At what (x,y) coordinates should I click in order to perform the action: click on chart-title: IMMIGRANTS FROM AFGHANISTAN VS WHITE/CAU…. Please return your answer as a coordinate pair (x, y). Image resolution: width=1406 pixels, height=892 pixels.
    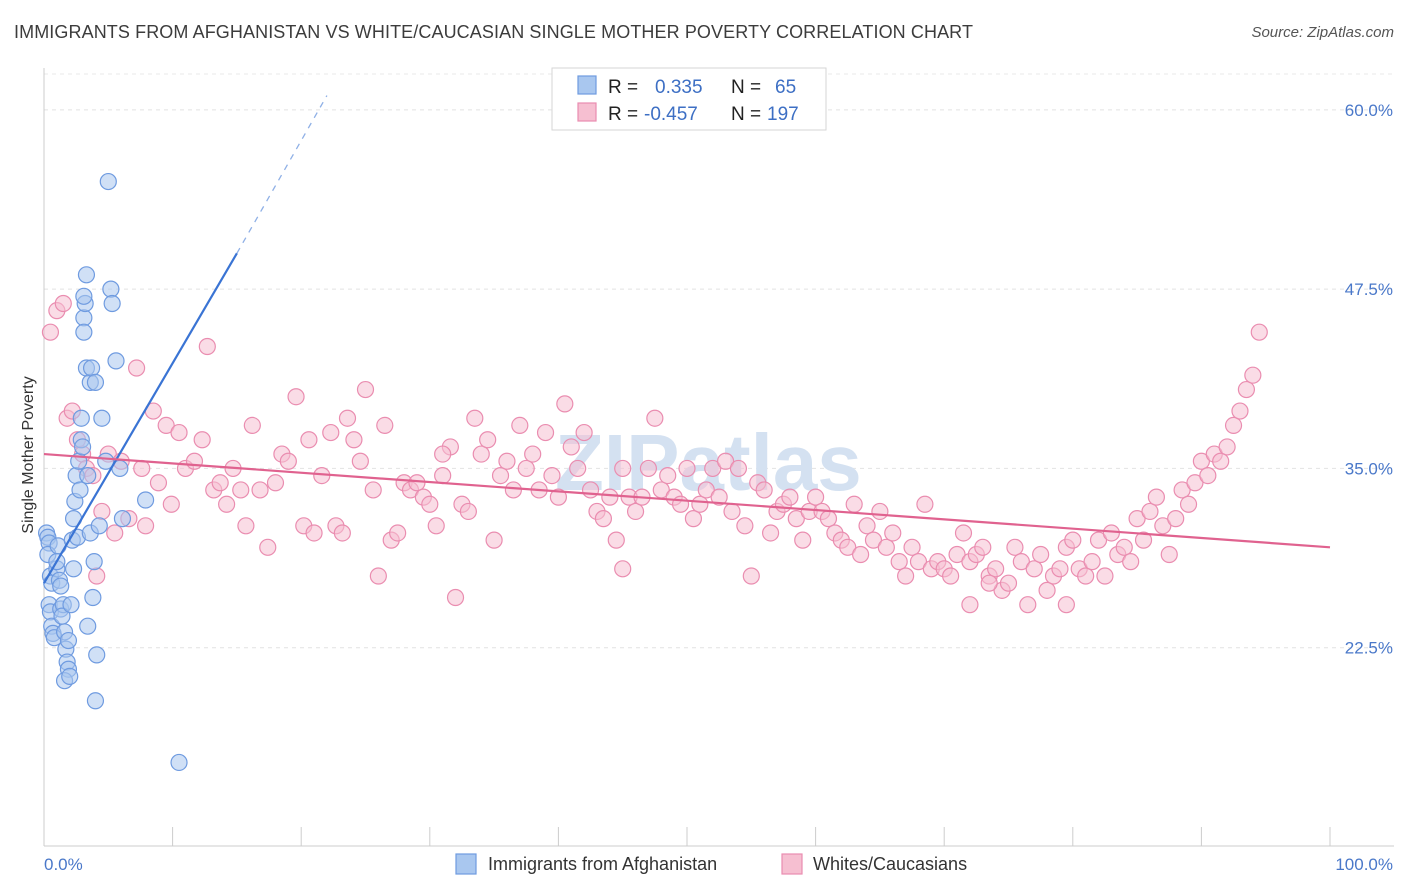
    Looking at the image, I should click on (494, 32).